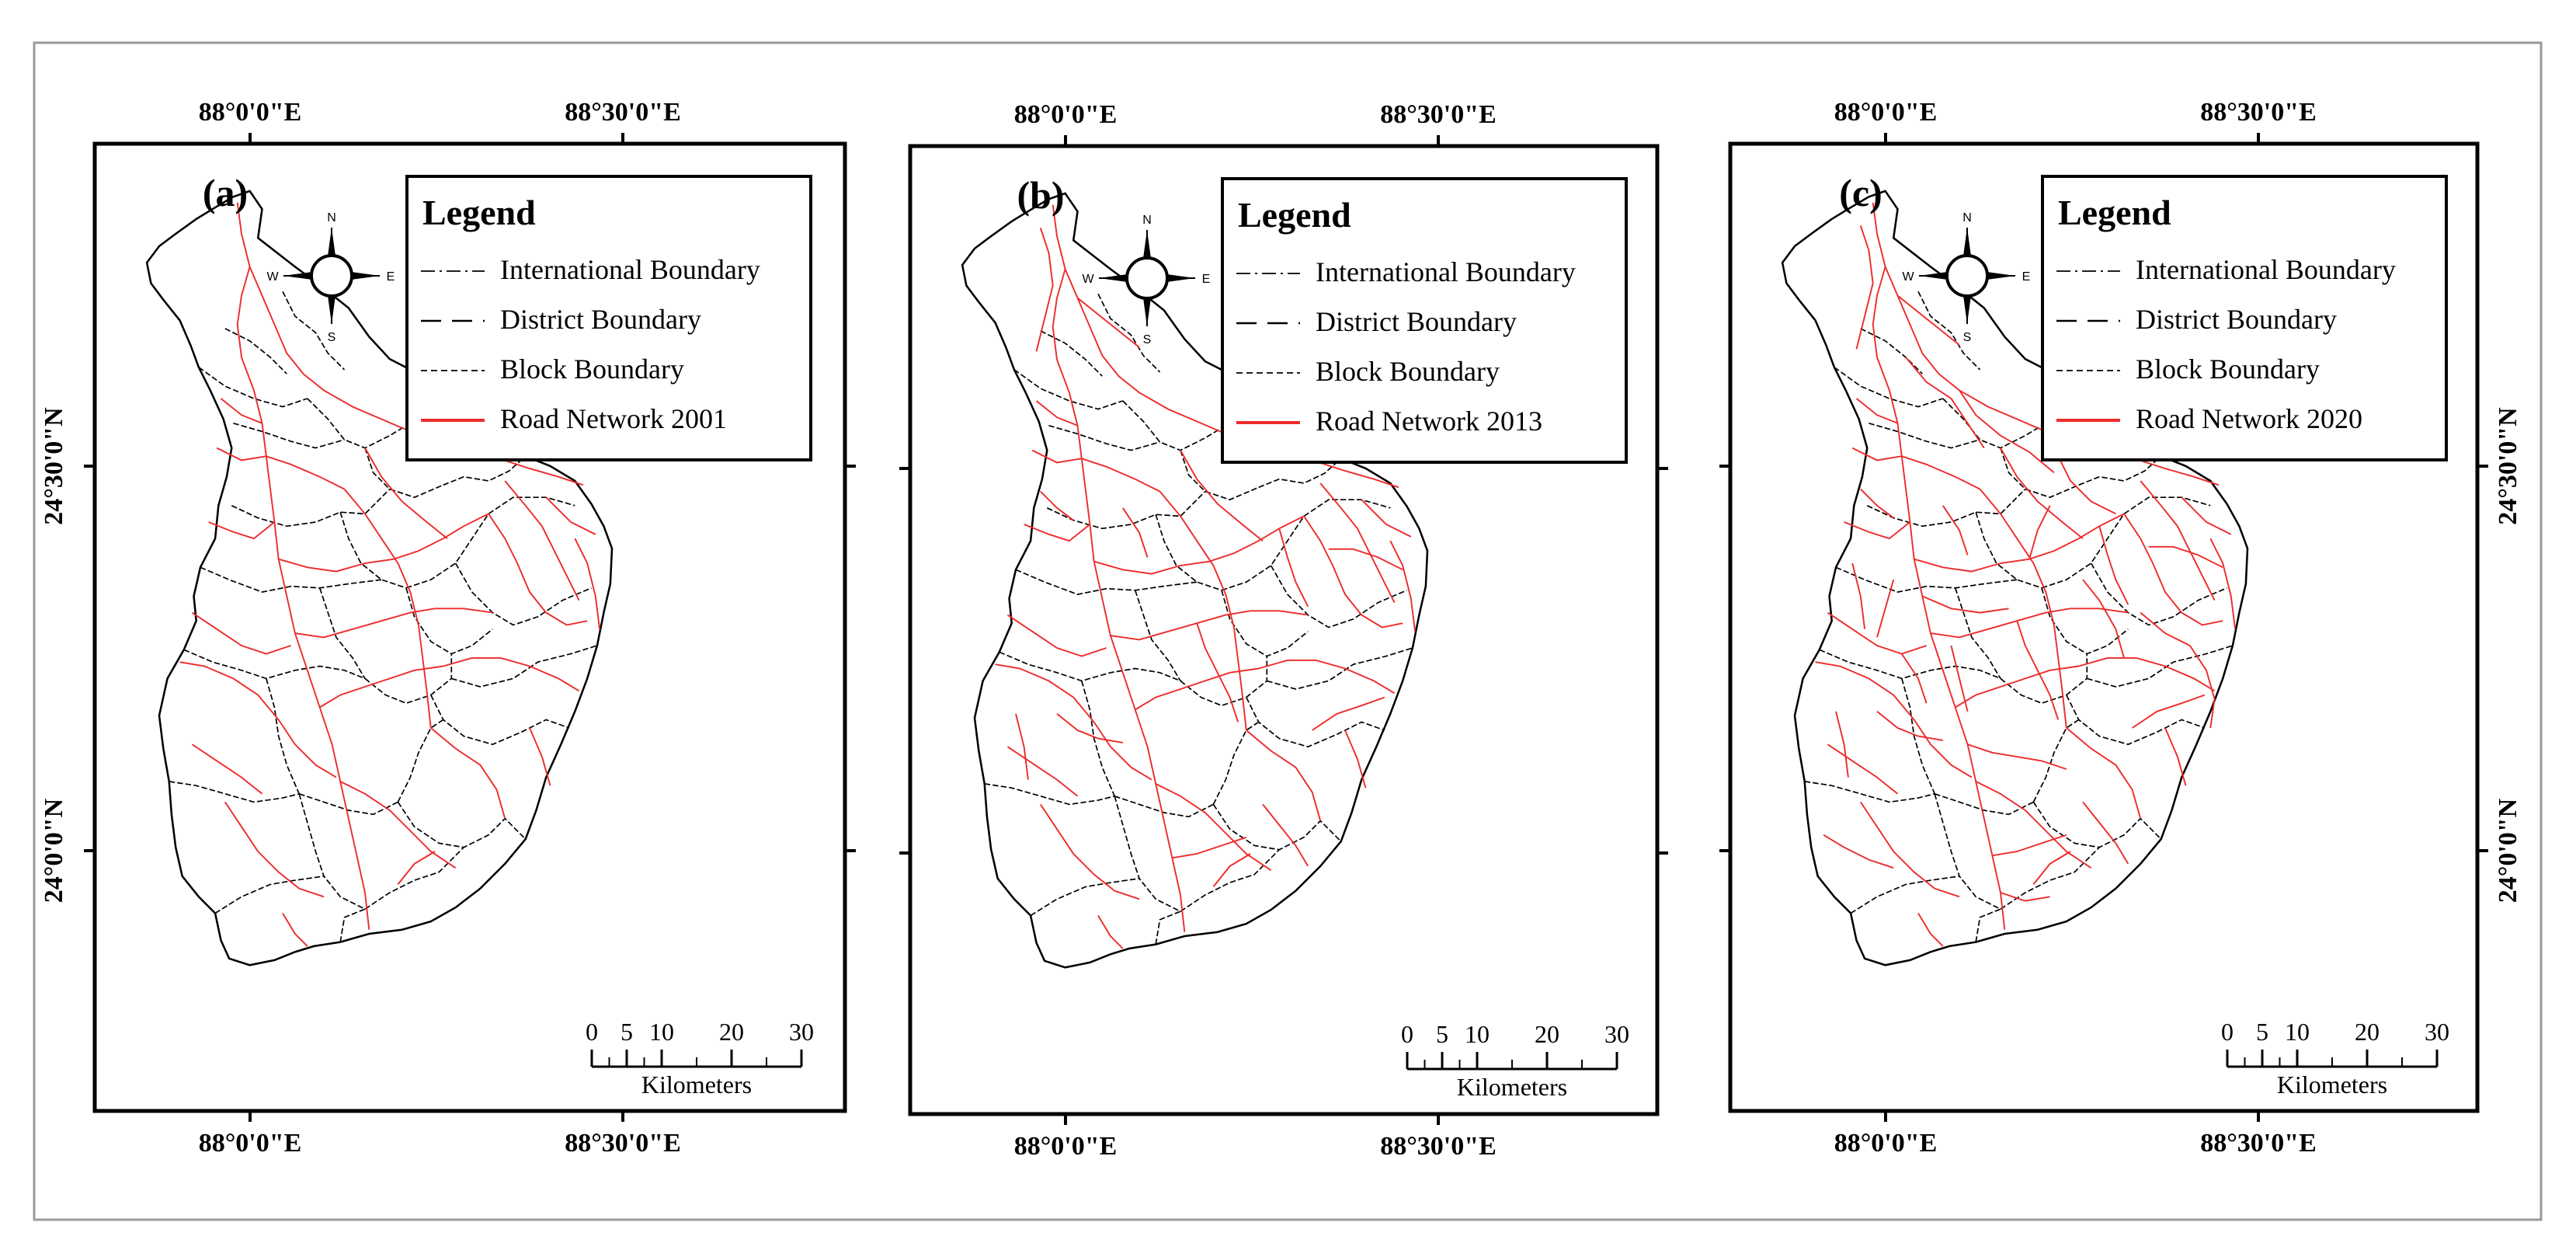  What do you see at coordinates (1040, 195) in the screenshot?
I see `panel-label: (b)` at bounding box center [1040, 195].